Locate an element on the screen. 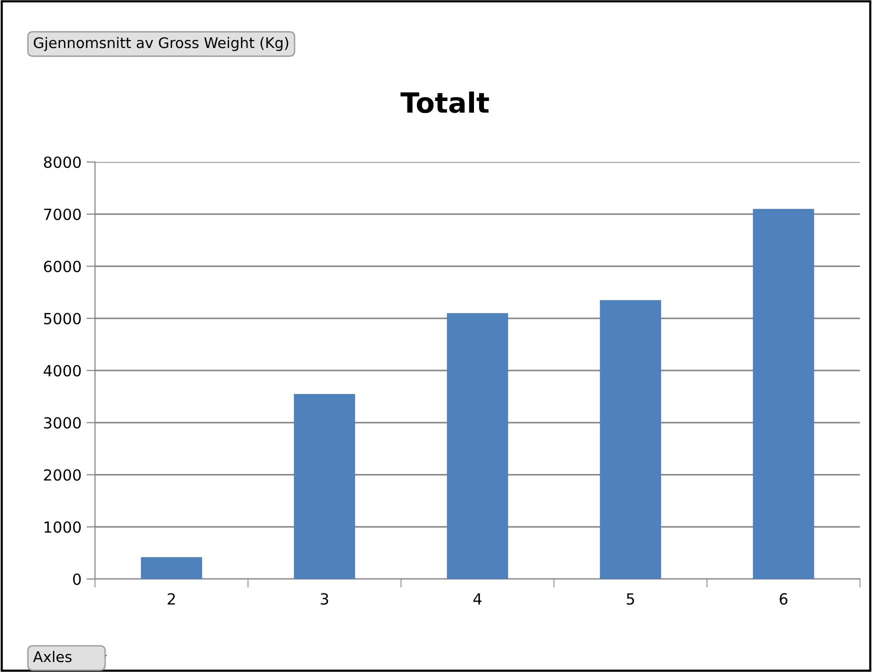 Image resolution: width=872 pixels, height=672 pixels. chart-title: Totalt is located at coordinates (444, 103).